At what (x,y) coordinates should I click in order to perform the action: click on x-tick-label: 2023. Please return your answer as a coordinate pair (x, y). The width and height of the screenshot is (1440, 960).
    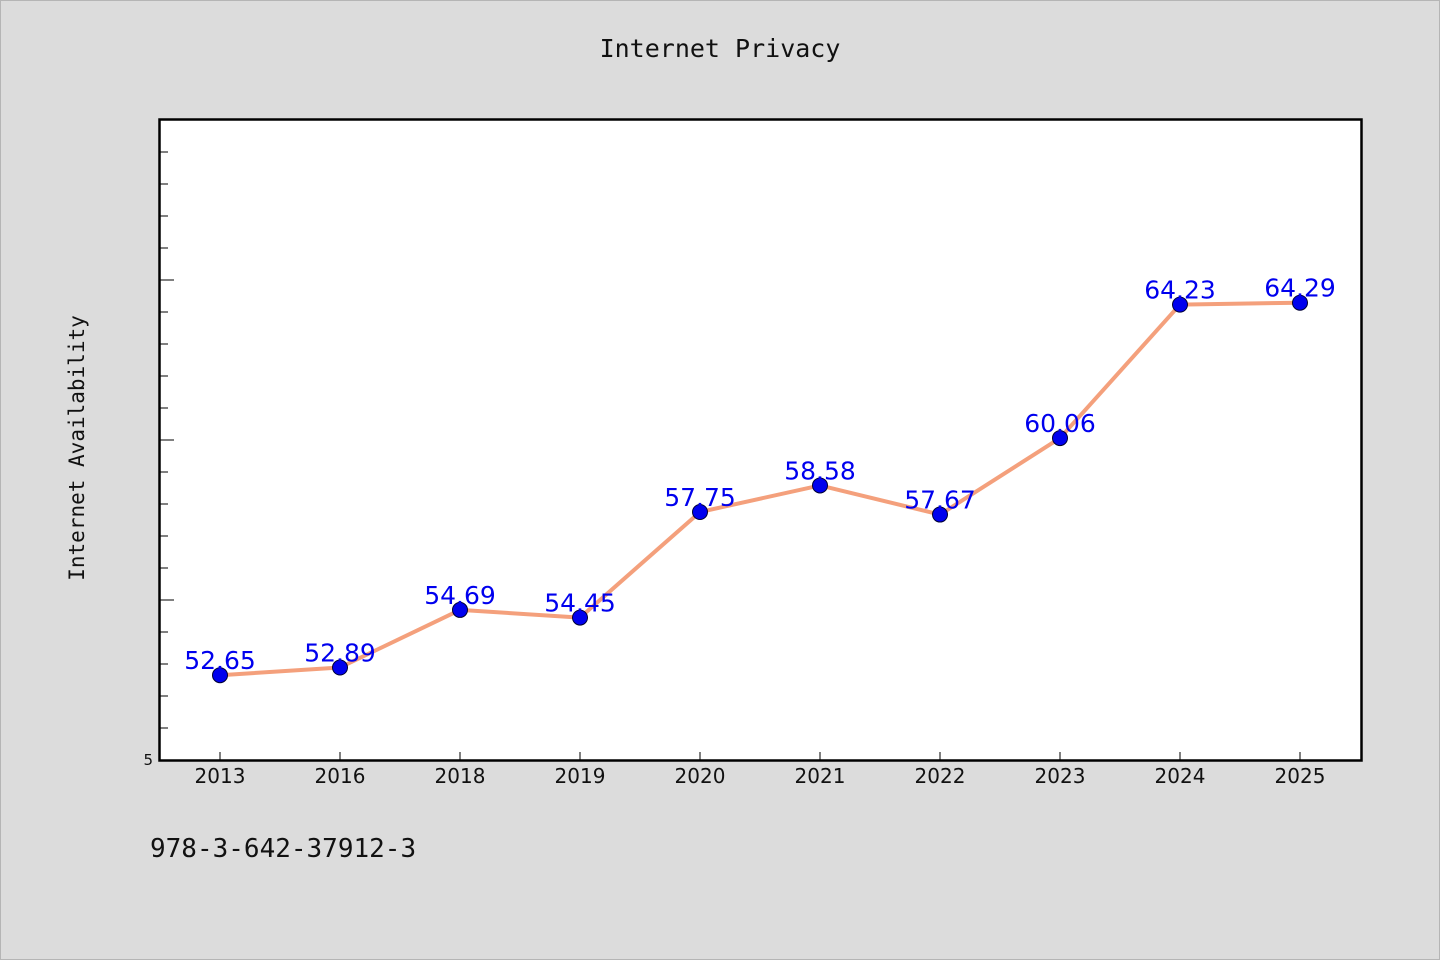
    Looking at the image, I should click on (1060, 776).